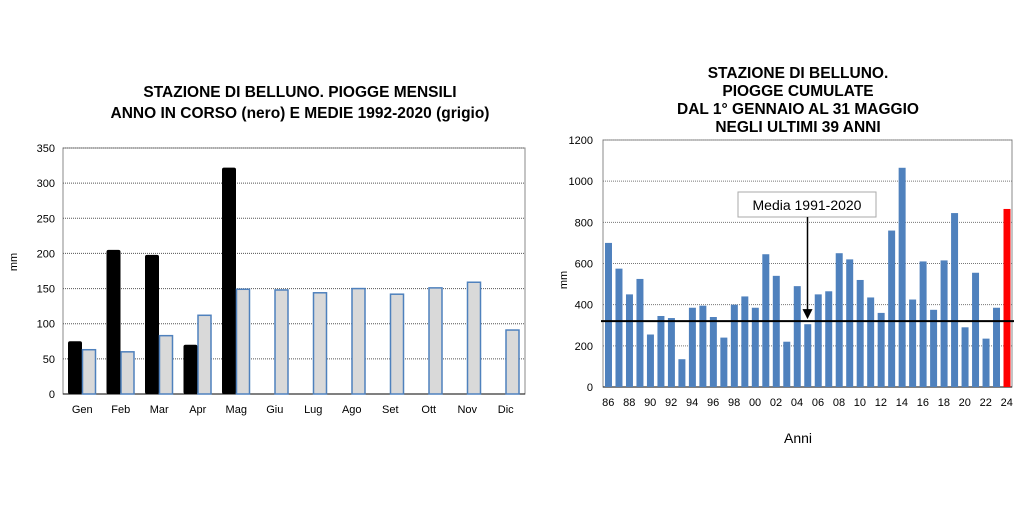 The height and width of the screenshot is (512, 1024). I want to click on left-x-tick-label: Giu, so click(274, 410).